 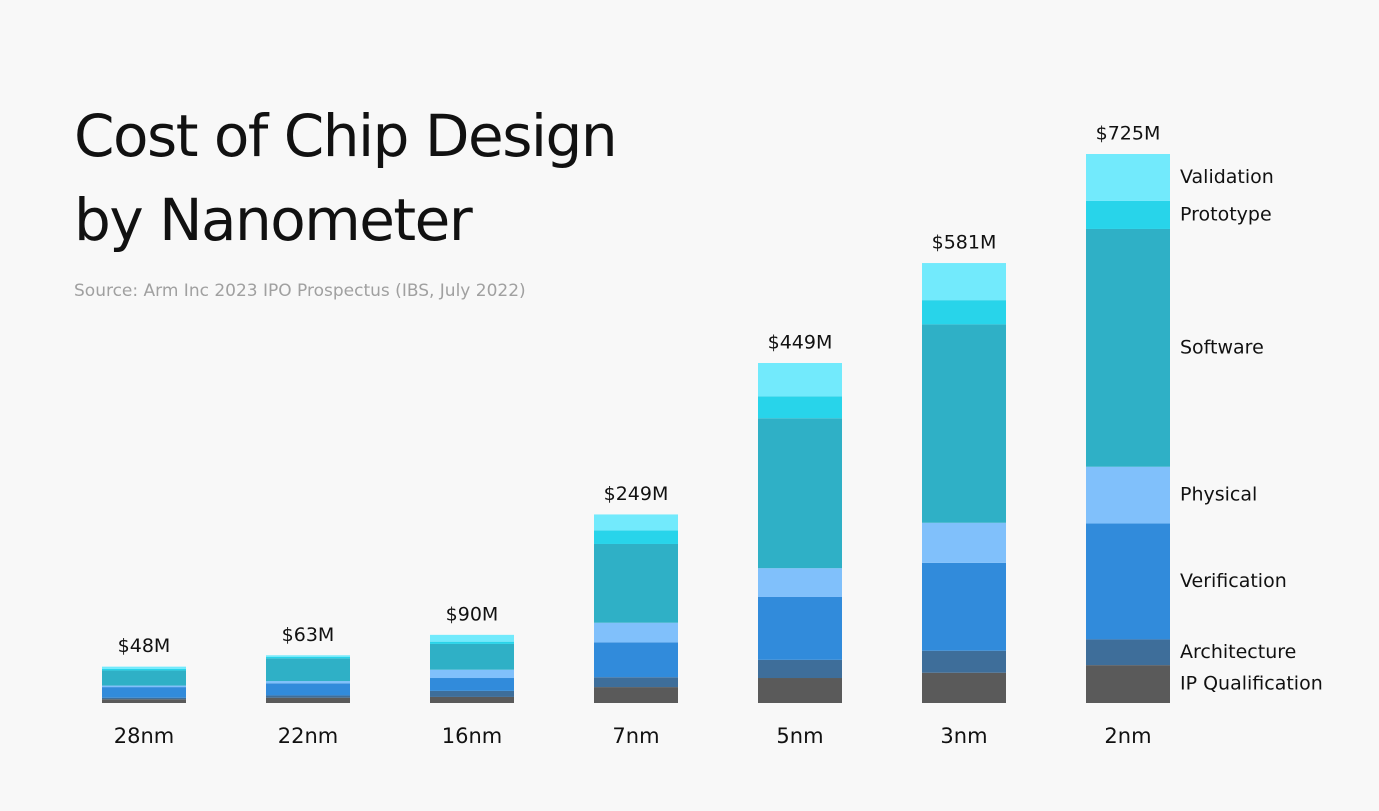 I want to click on legend-label: Software, so click(x=1222, y=347).